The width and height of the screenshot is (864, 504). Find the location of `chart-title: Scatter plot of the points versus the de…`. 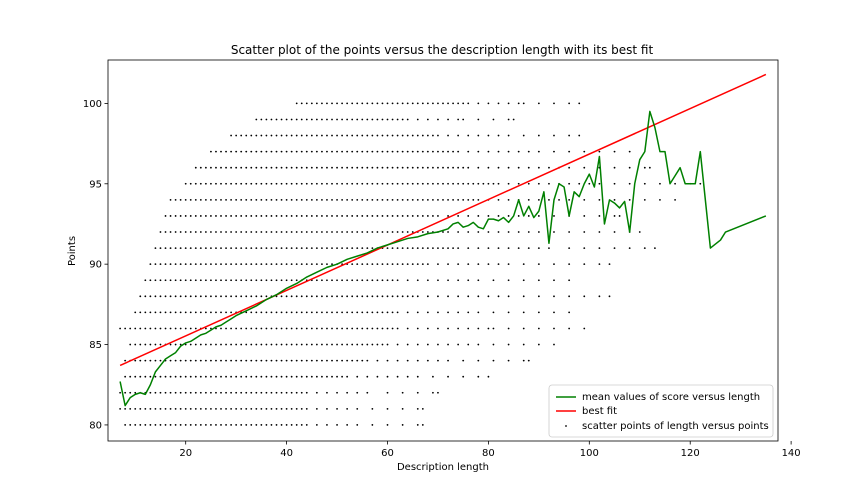

chart-title: Scatter plot of the points versus the de… is located at coordinates (442, 50).